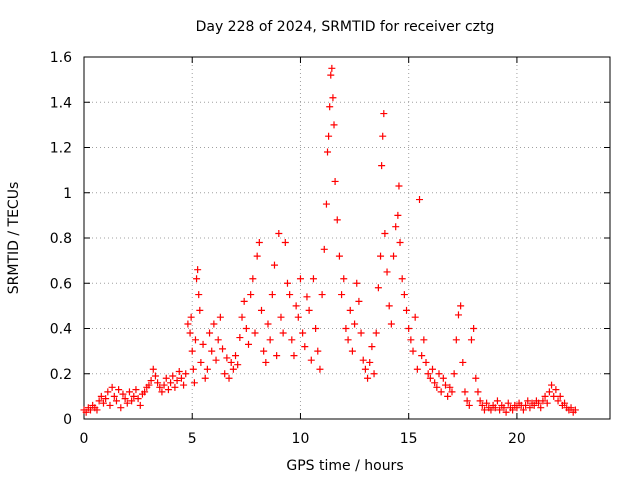  What do you see at coordinates (67, 420) in the screenshot?
I see `y-tick-label: 0` at bounding box center [67, 420].